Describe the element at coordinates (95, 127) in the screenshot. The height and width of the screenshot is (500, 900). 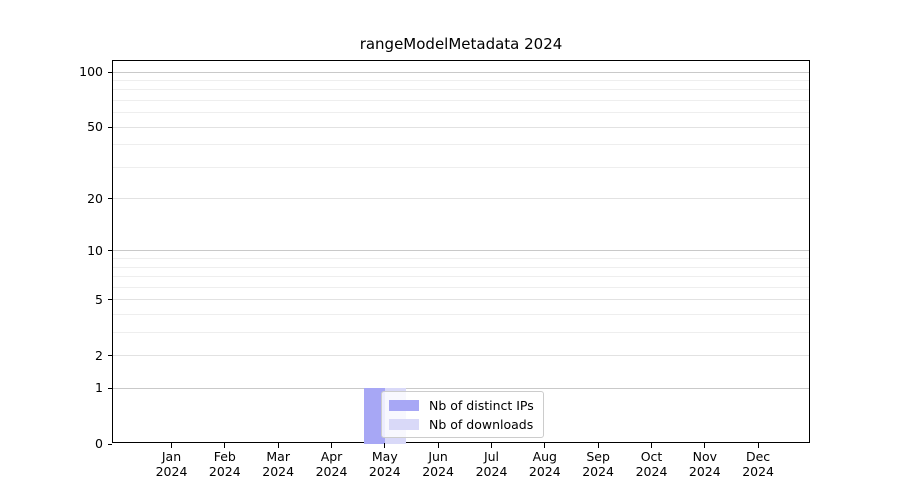
I see `y-tick-label: 50` at that location.